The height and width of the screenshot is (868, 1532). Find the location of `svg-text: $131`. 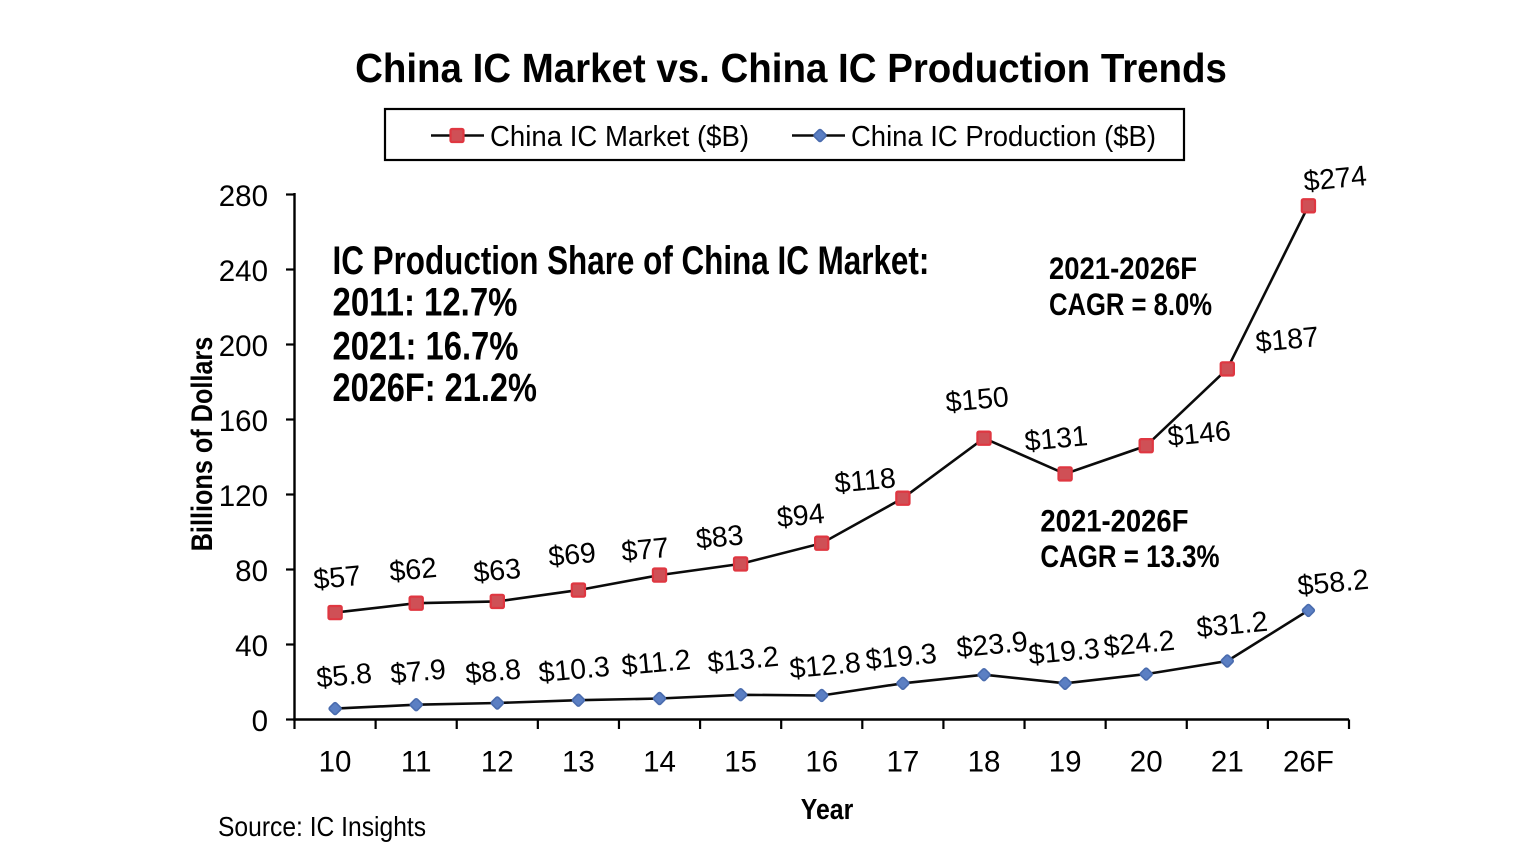

svg-text: $131 is located at coordinates (1056, 439).